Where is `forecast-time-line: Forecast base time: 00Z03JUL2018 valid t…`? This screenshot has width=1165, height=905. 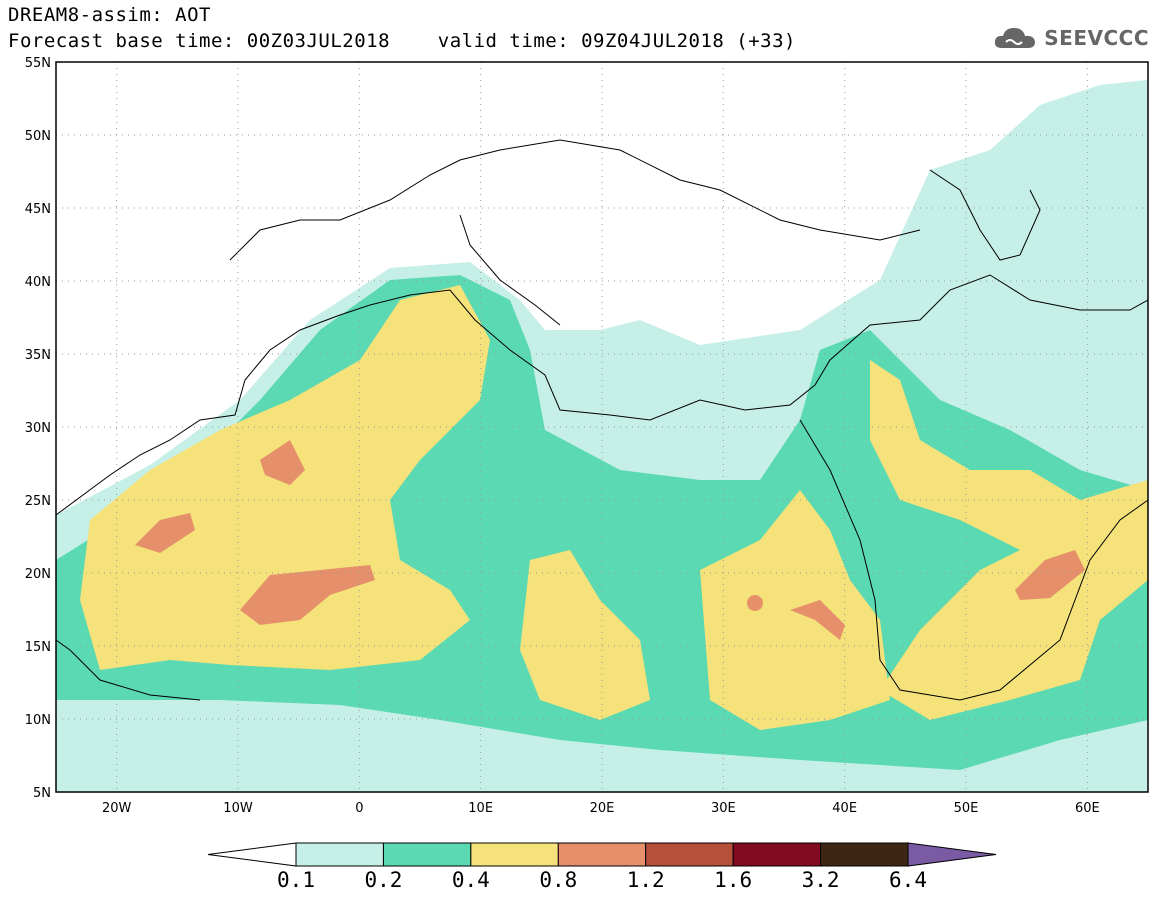 forecast-time-line: Forecast base time: 00Z03JUL2018 valid t… is located at coordinates (402, 41).